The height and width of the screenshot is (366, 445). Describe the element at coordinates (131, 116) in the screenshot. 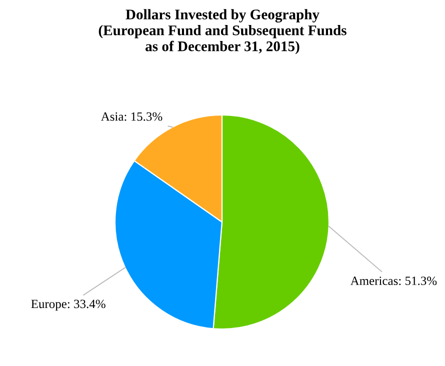

I see `slice-label: Asia: 15.3%` at that location.